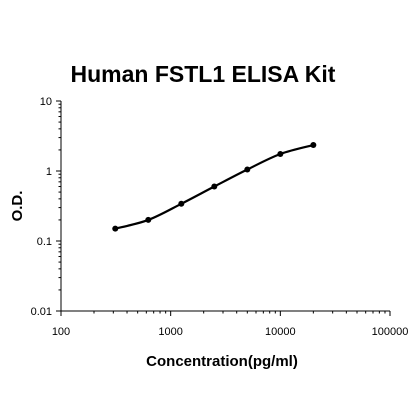  What do you see at coordinates (46, 207) in the screenshot?
I see `y-axis-ticks: 0.01 0.1 1 10` at bounding box center [46, 207].